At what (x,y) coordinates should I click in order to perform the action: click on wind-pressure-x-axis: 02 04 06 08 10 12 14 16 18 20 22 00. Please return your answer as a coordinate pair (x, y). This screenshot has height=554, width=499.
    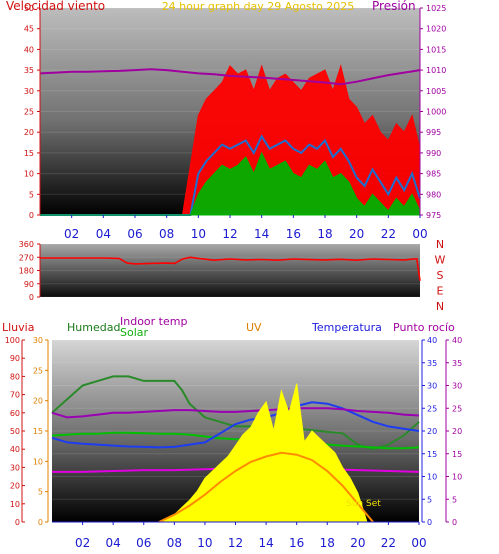
    Looking at the image, I should click on (246, 228).